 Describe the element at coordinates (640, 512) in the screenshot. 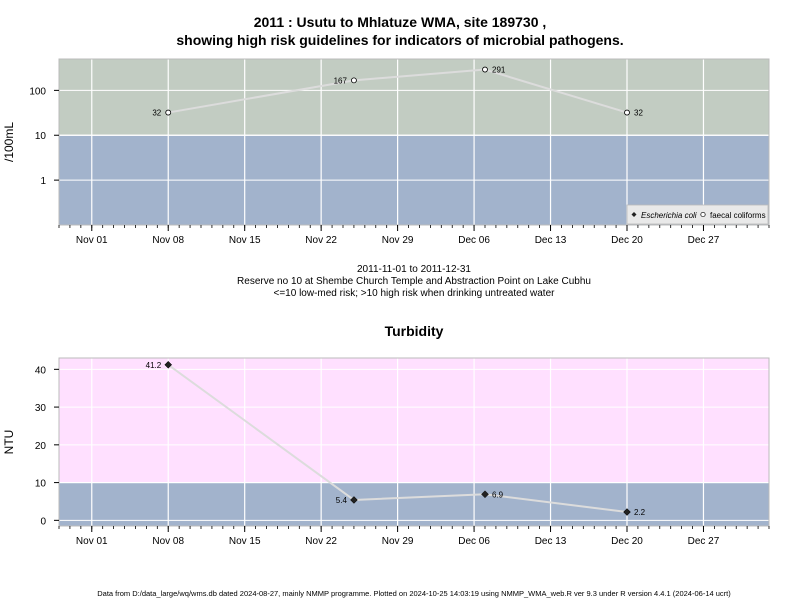

I see `data-label: 2.2` at that location.